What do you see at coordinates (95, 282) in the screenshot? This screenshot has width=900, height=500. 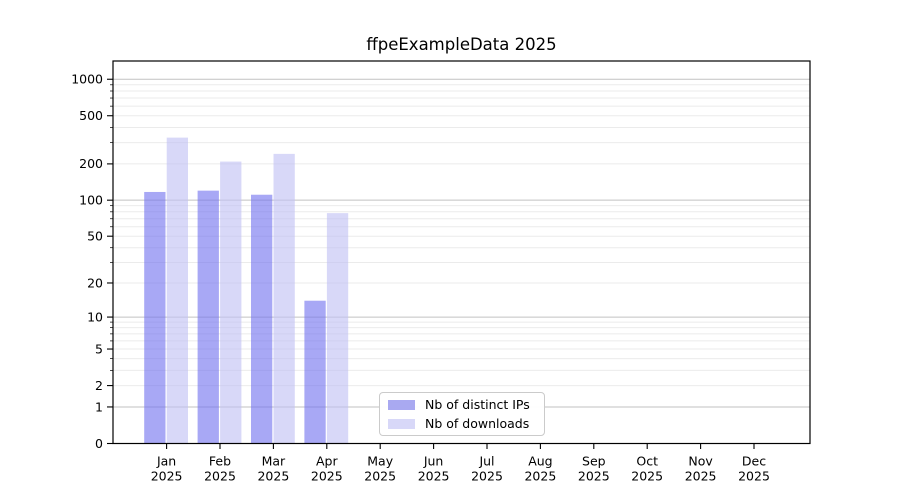 I see `y-tick-label: 20` at bounding box center [95, 282].